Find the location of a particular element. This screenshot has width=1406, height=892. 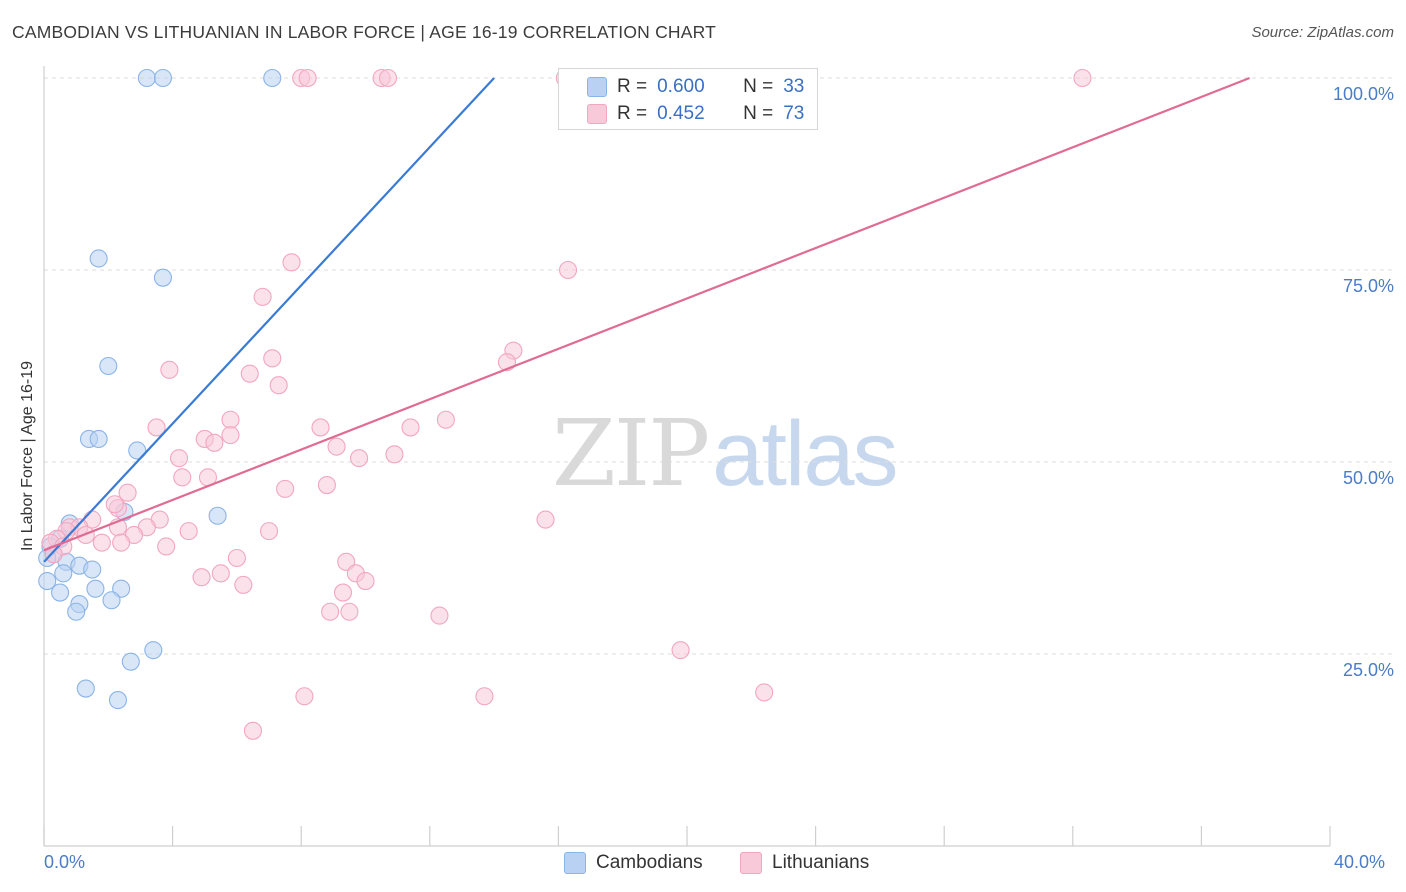

legend-label: Lithuanians is located at coordinates (821, 862).